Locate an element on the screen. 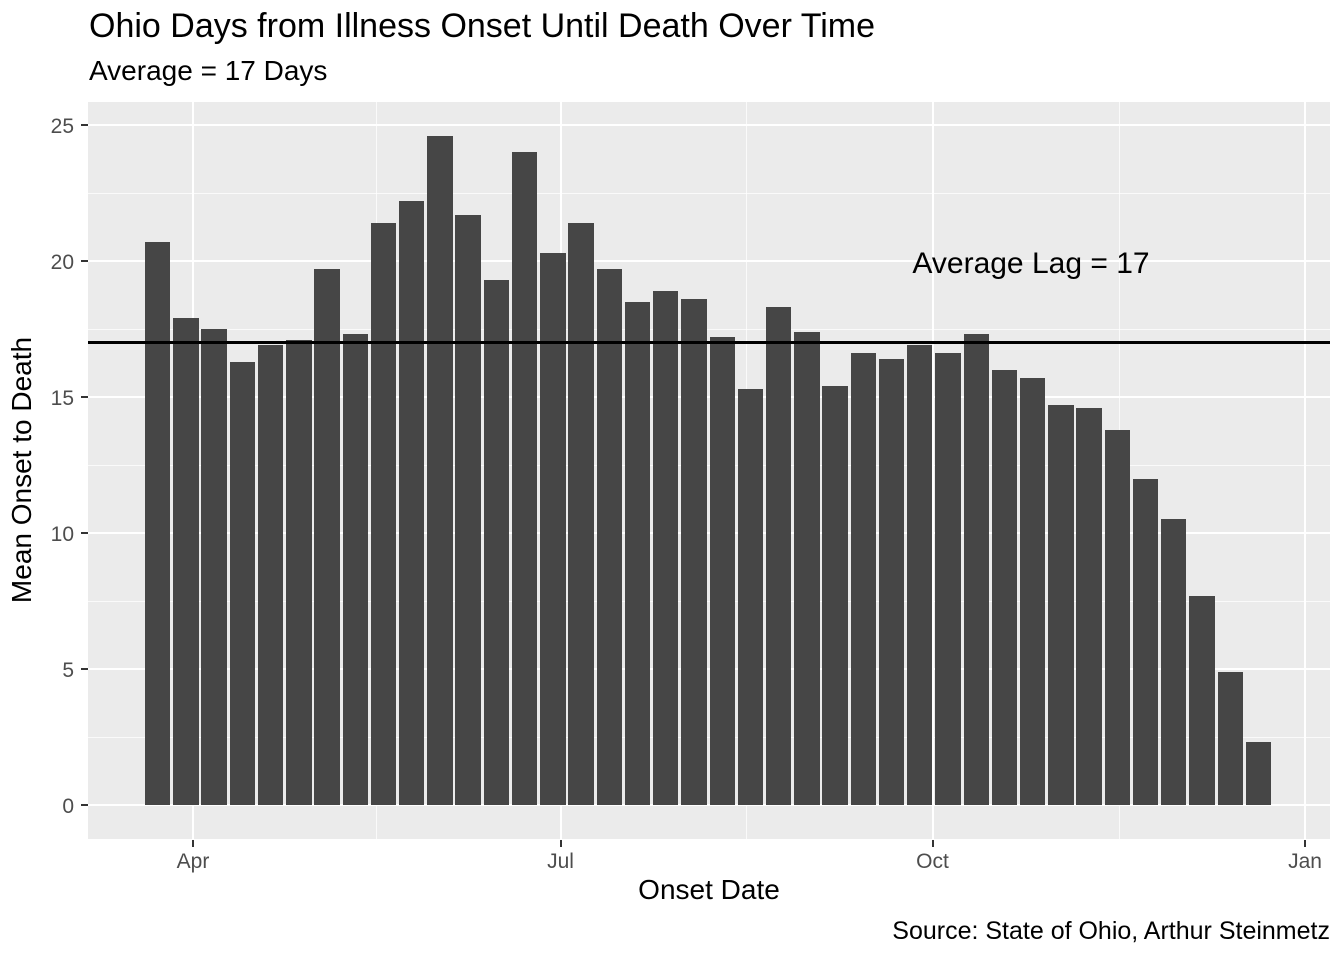 This screenshot has width=1344, height=960. y-tick-label: 0 is located at coordinates (68, 806).